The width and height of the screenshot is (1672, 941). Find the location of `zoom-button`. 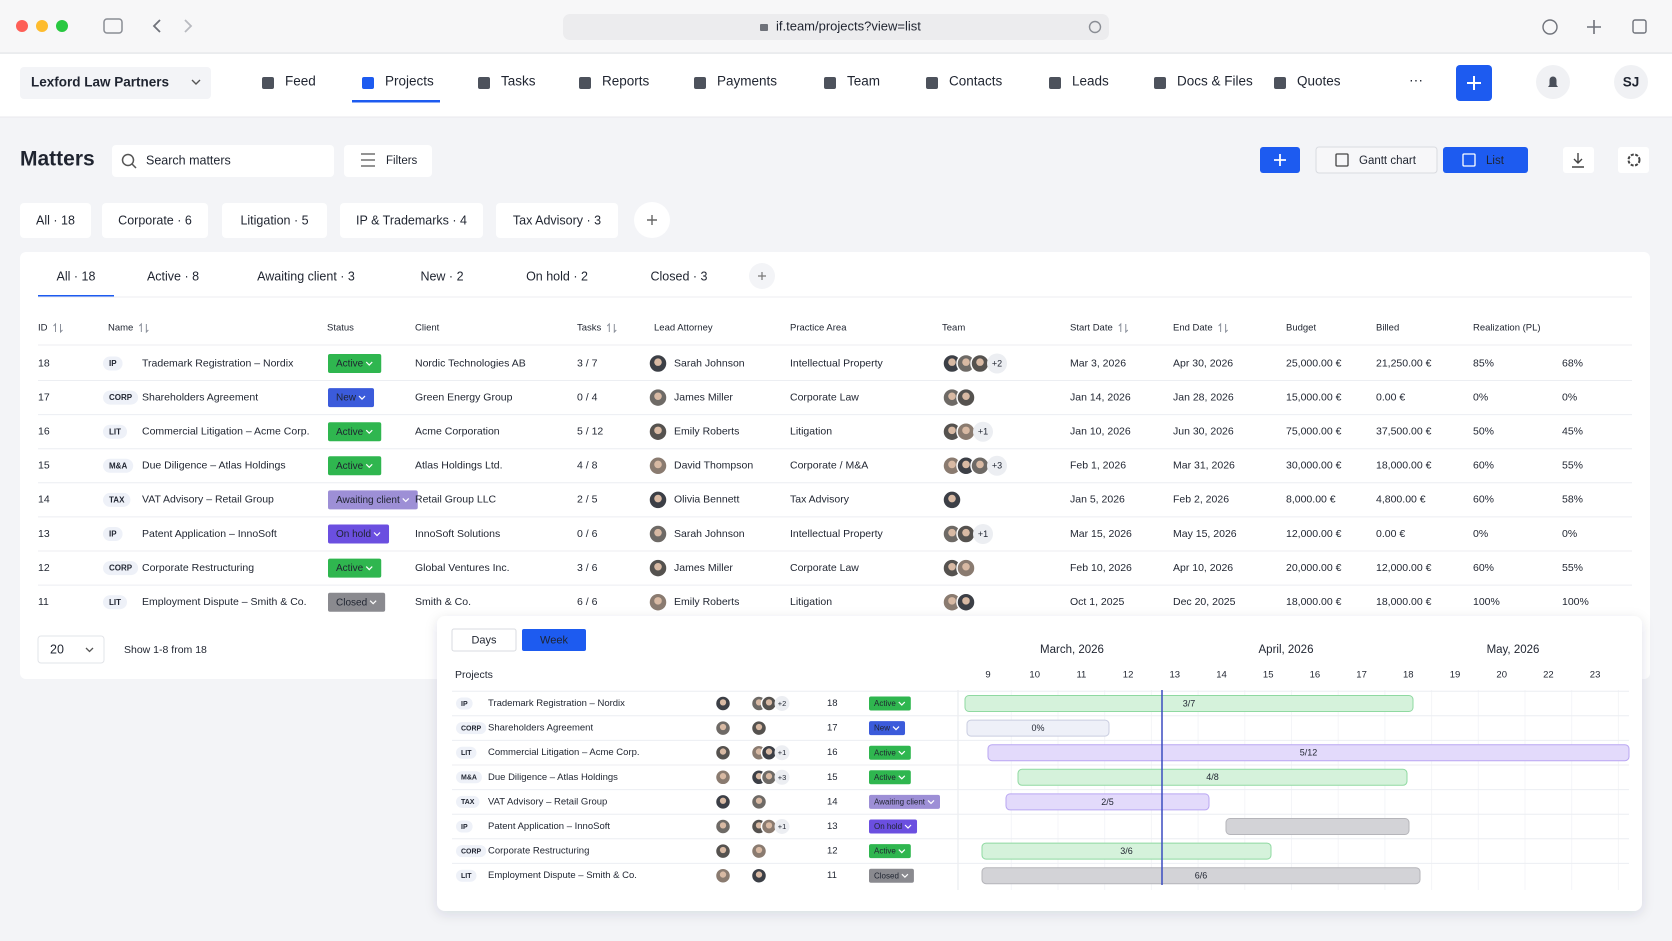

zoom-button is located at coordinates (62, 26).